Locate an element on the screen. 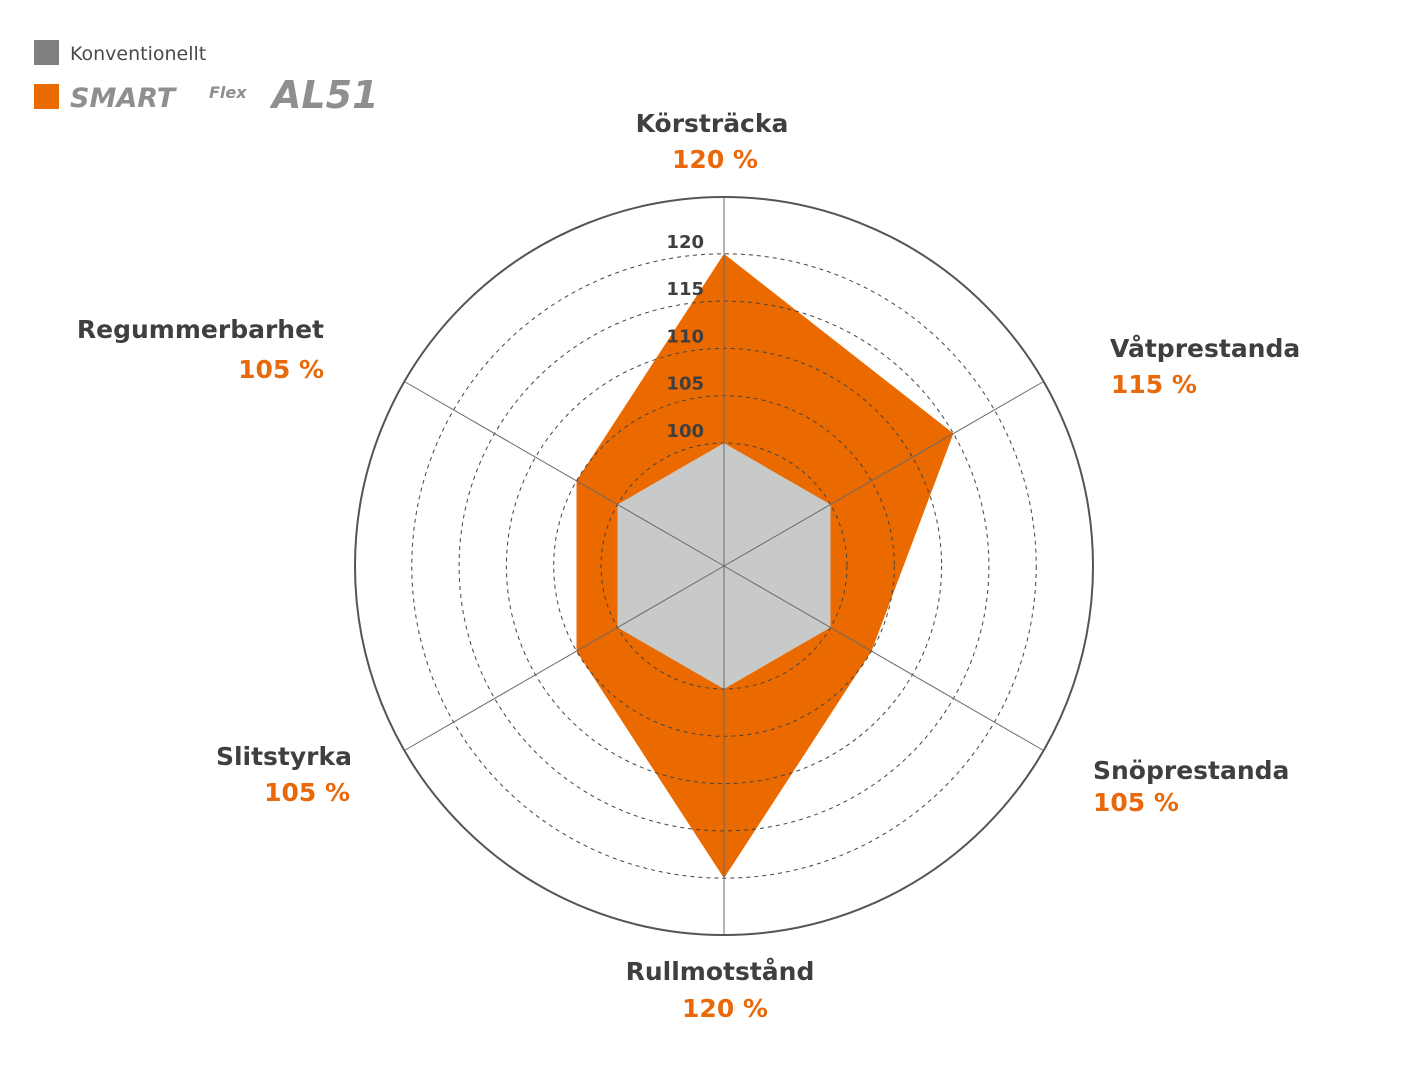 This screenshot has height=1072, width=1416. legend: Konventionellt SMART Flex AL51 is located at coordinates (206, 78).